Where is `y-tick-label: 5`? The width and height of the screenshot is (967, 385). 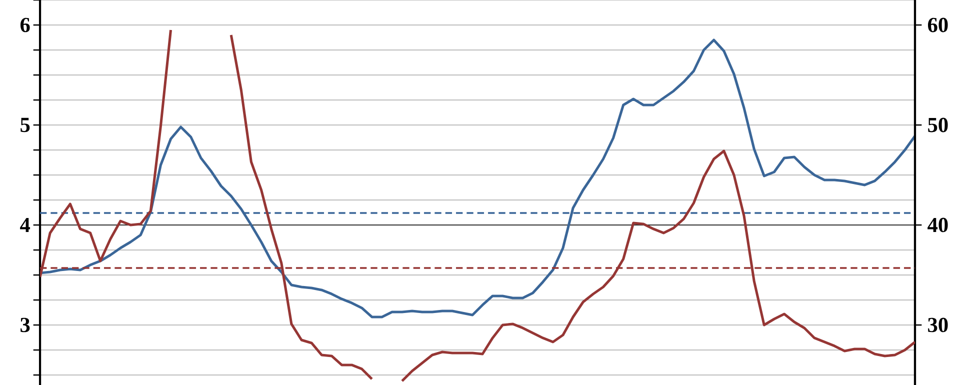
y-tick-label: 5 is located at coordinates (25, 125).